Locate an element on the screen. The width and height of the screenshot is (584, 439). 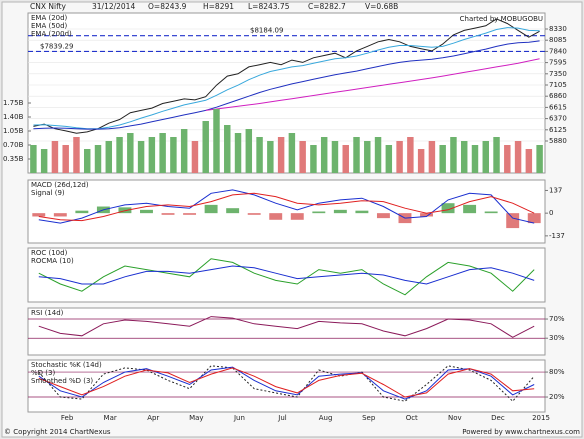
legend-entry: MACD (26d,12d) is located at coordinates (60, 185).